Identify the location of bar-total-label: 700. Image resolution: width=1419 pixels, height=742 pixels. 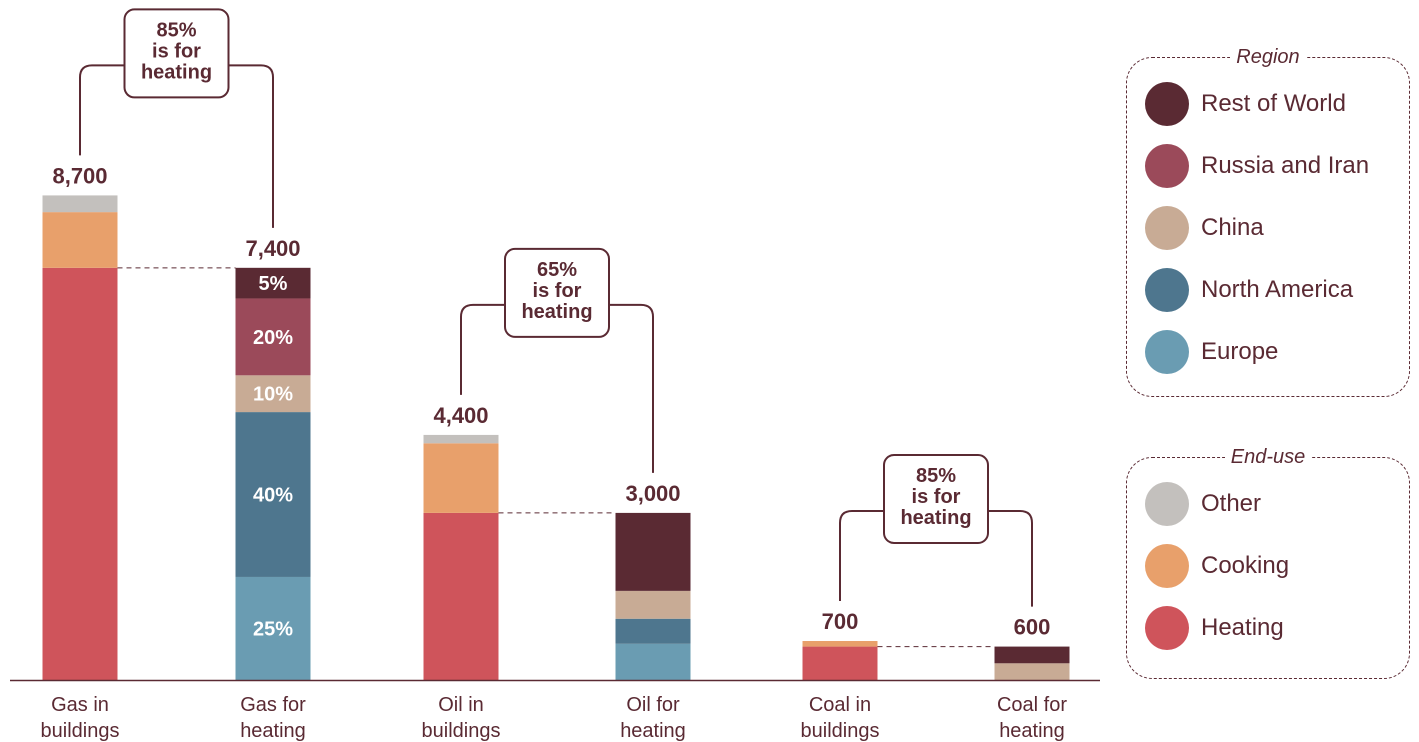
(840, 621).